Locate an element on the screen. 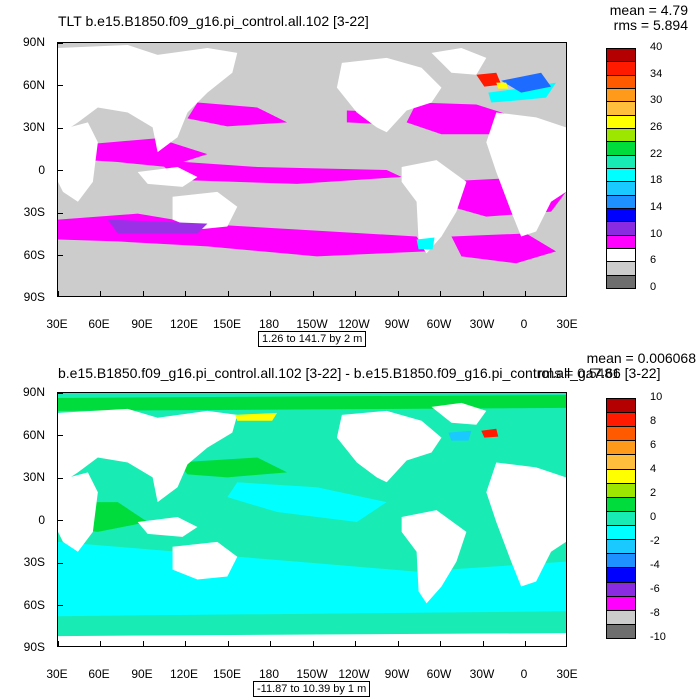 The image size is (700, 700). bottom-map-rms: rms = 0.5481 is located at coordinates (578, 373).